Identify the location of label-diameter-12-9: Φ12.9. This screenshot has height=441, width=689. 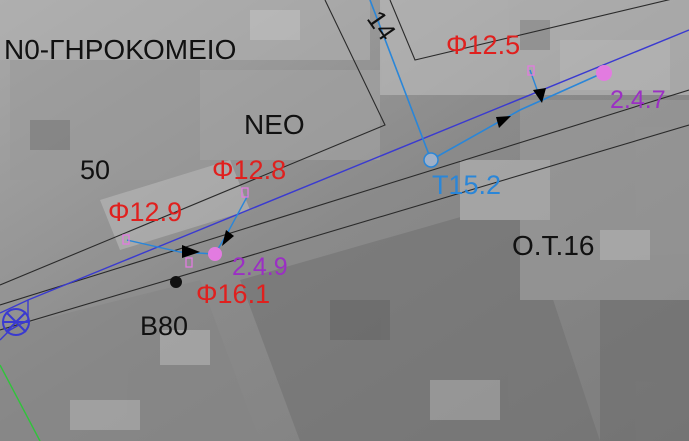
(145, 212).